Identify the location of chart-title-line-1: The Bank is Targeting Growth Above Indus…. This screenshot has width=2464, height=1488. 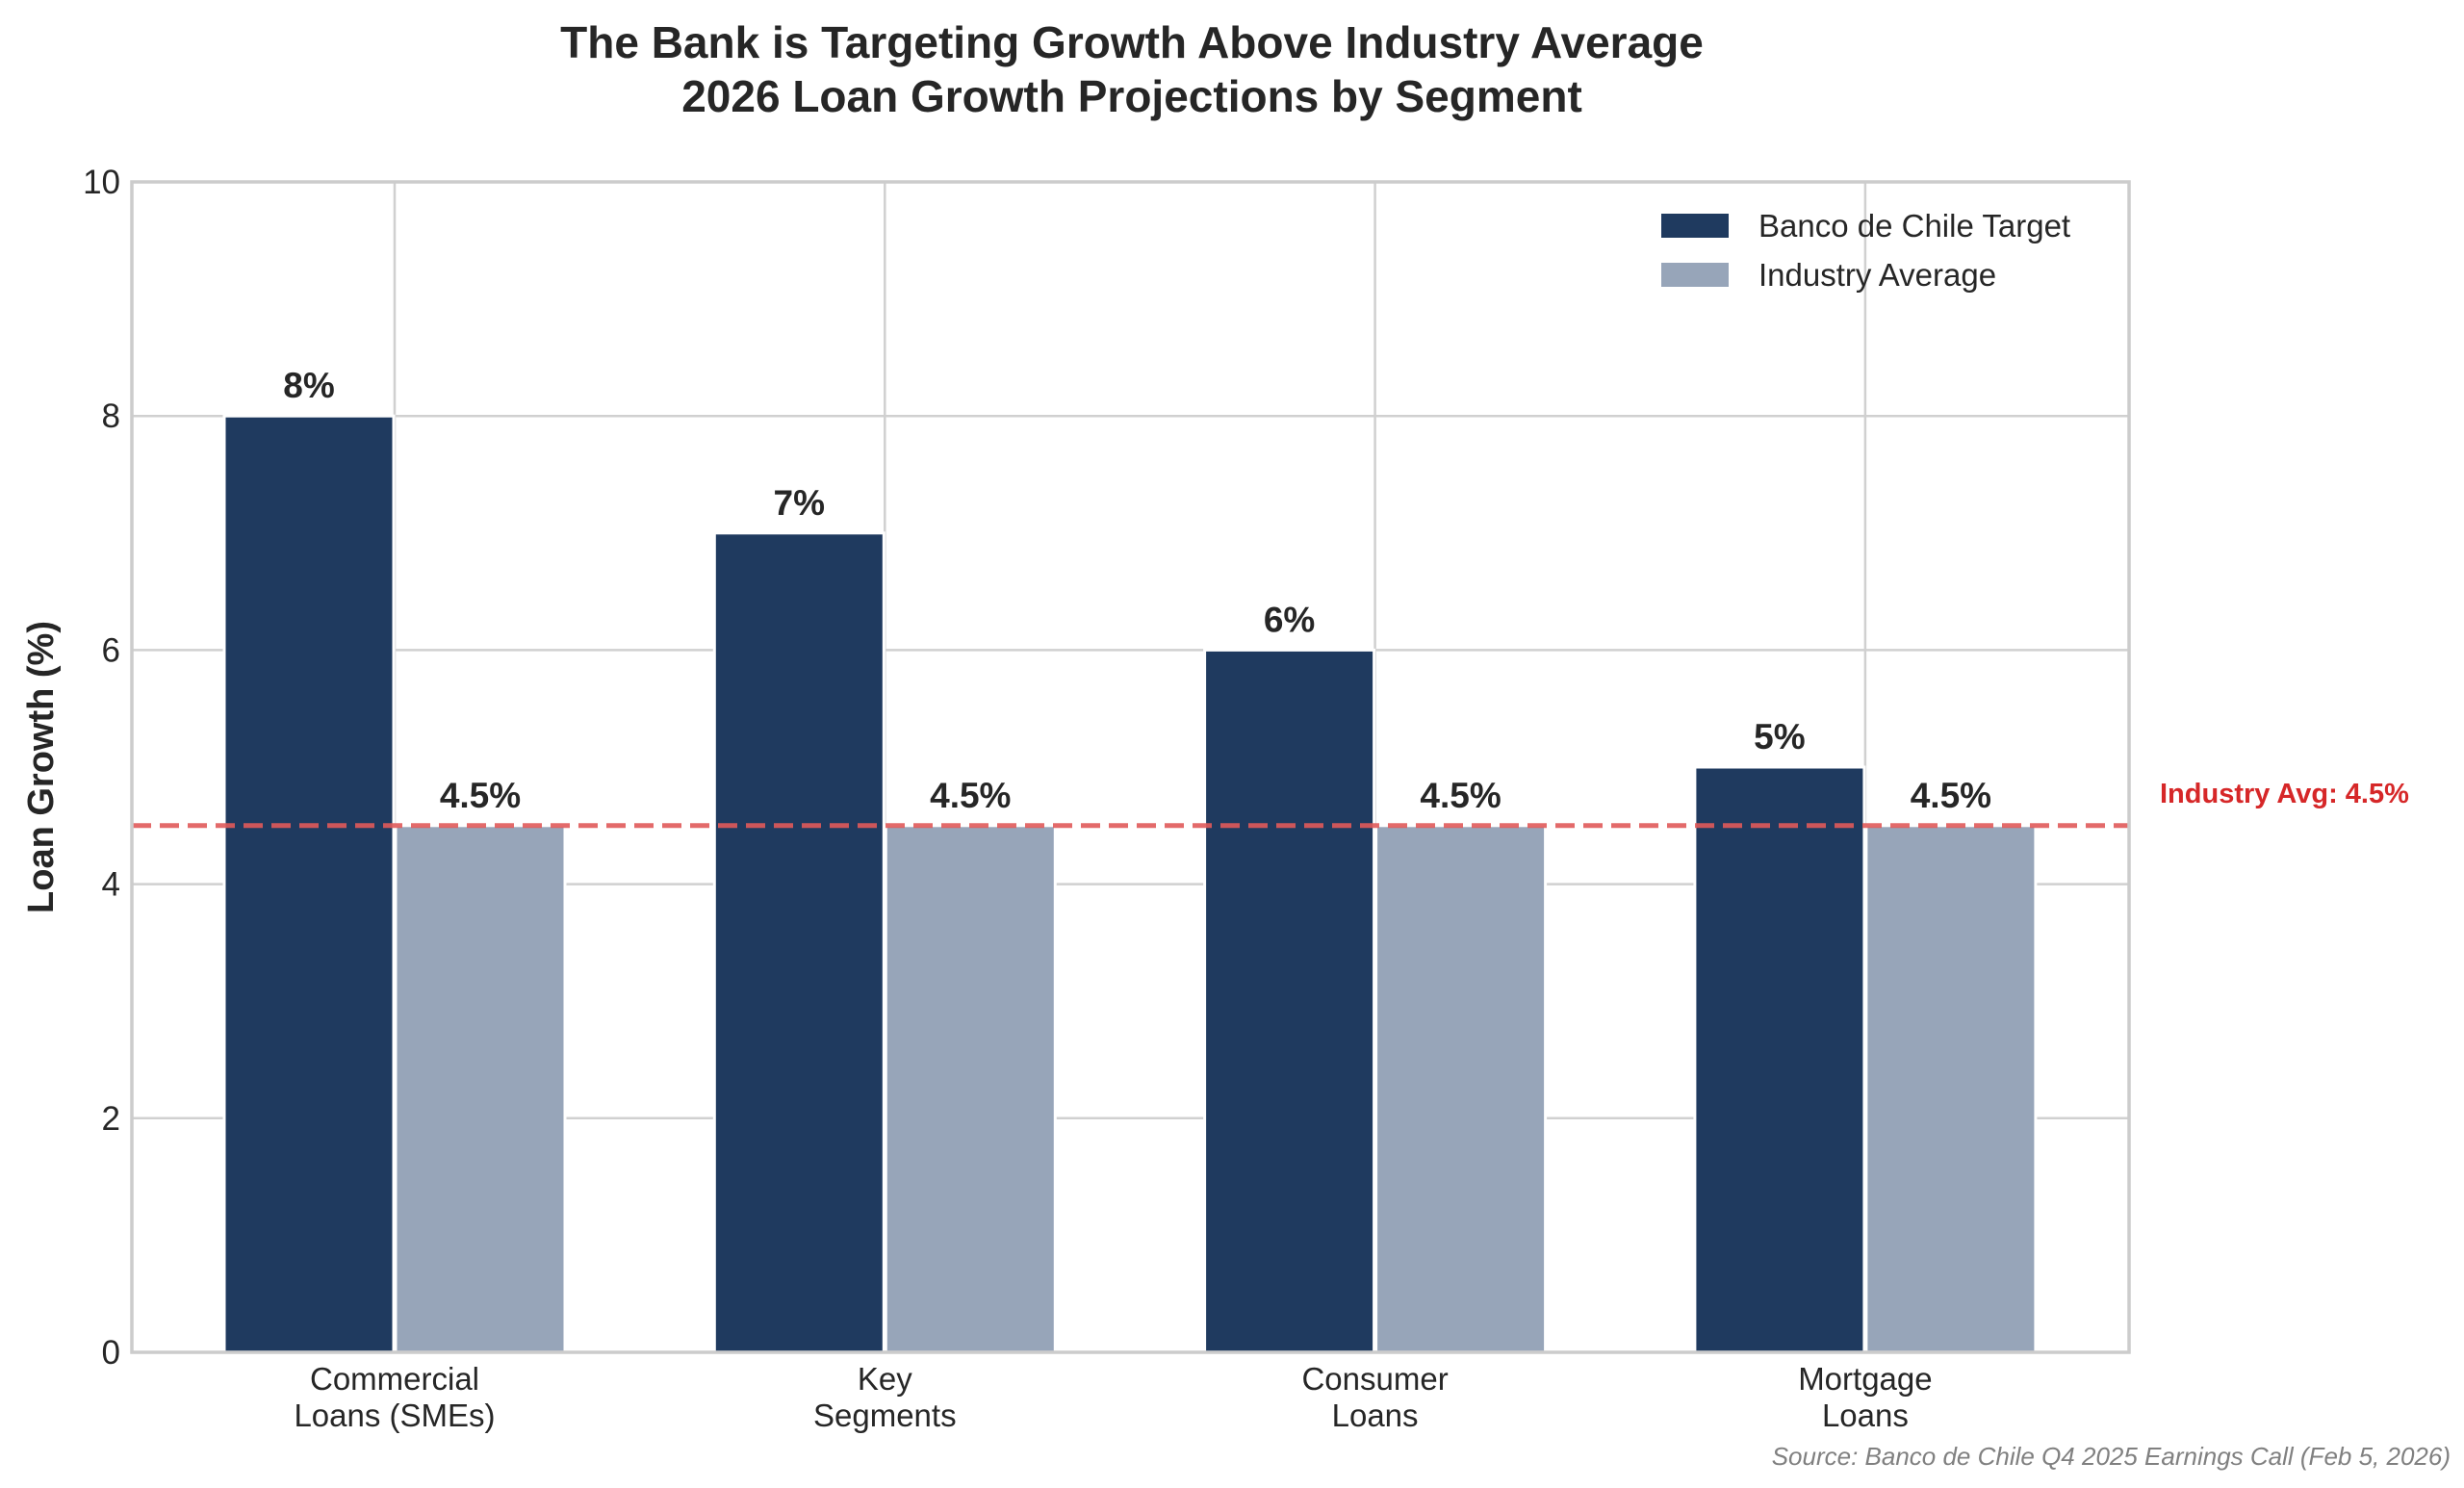
(1132, 42).